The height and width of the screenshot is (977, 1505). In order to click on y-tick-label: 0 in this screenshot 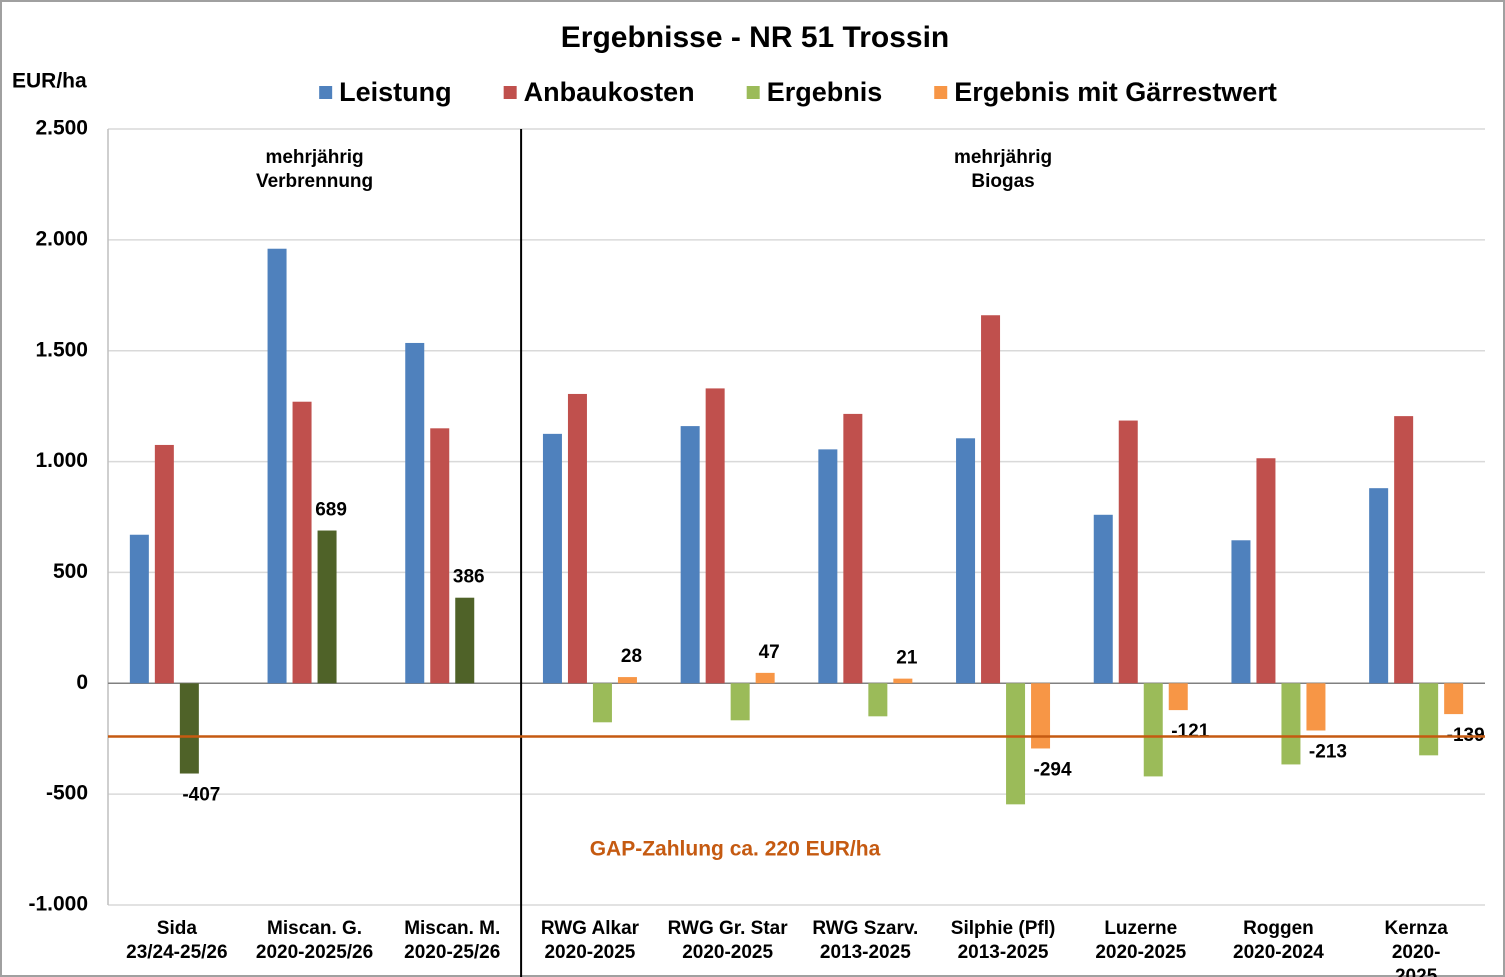, I will do `click(82, 682)`.